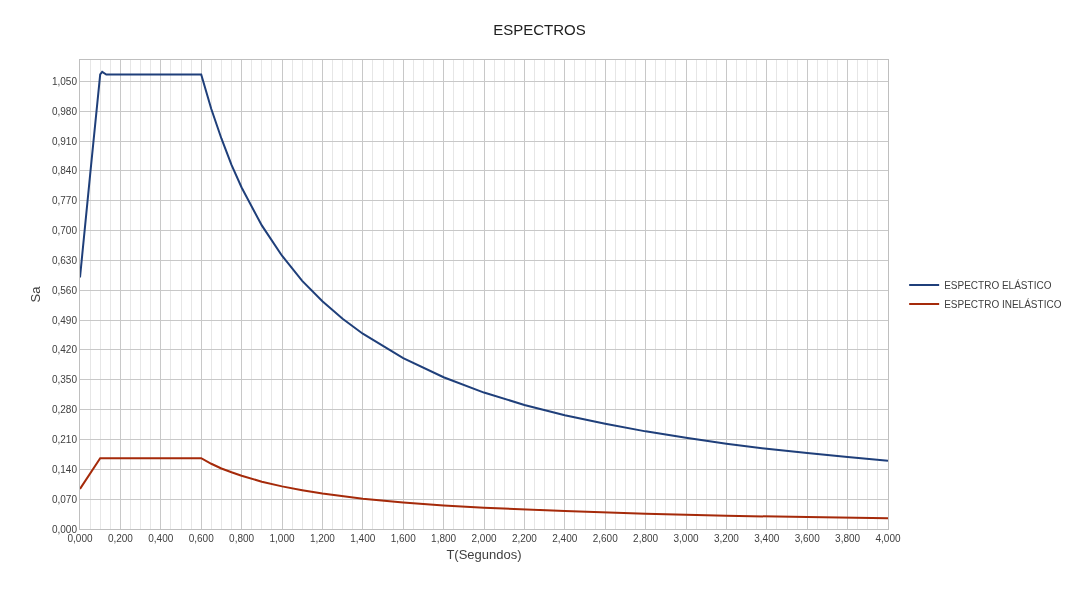 This screenshot has height=589, width=1079. What do you see at coordinates (64, 111) in the screenshot?
I see `y-tick-label: 0,980` at bounding box center [64, 111].